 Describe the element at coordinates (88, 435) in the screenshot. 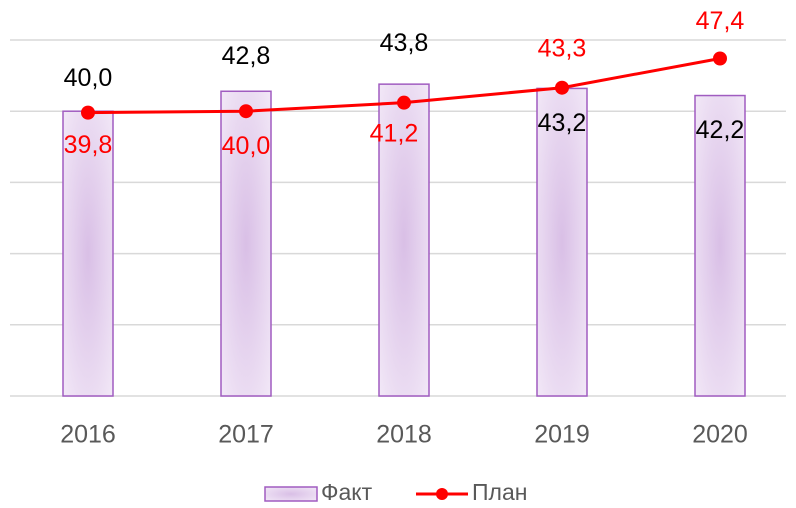

I see `x-tick-label: 2016` at that location.